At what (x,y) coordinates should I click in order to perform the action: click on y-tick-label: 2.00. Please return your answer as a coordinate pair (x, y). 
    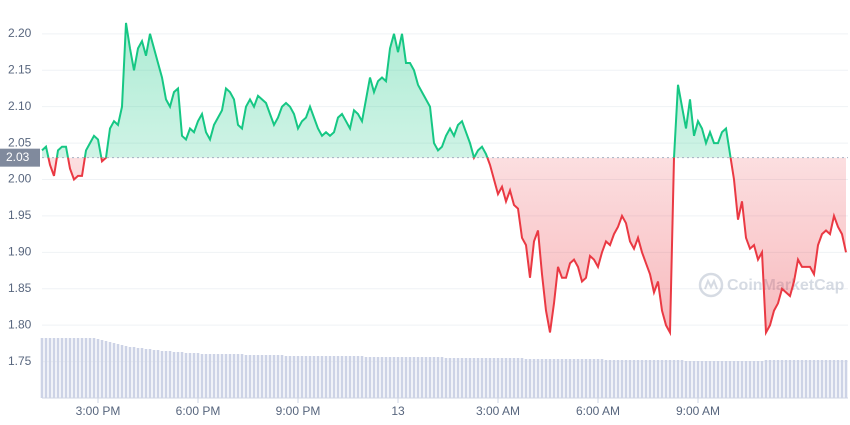
    Looking at the image, I should click on (20, 179).